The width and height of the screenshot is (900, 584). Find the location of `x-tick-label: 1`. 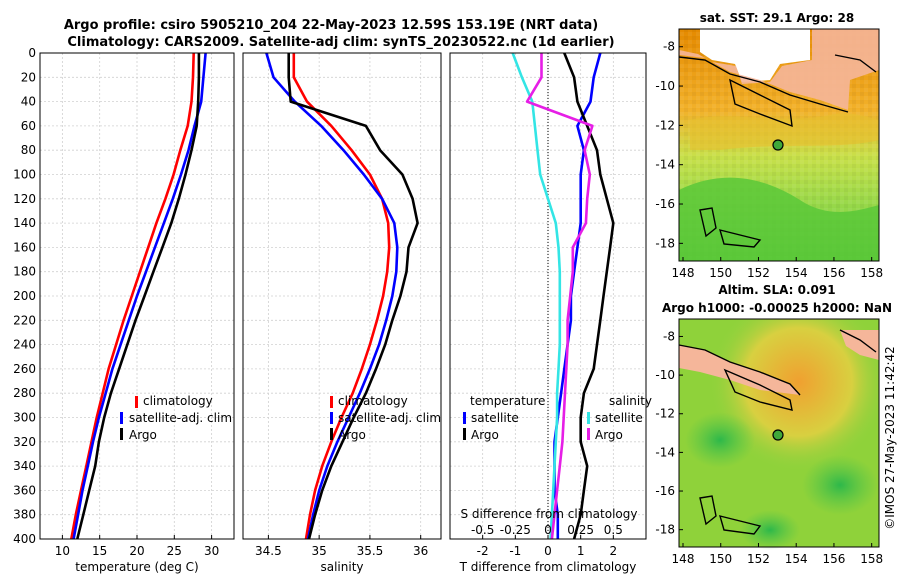

x-tick-label: 1 is located at coordinates (581, 551).